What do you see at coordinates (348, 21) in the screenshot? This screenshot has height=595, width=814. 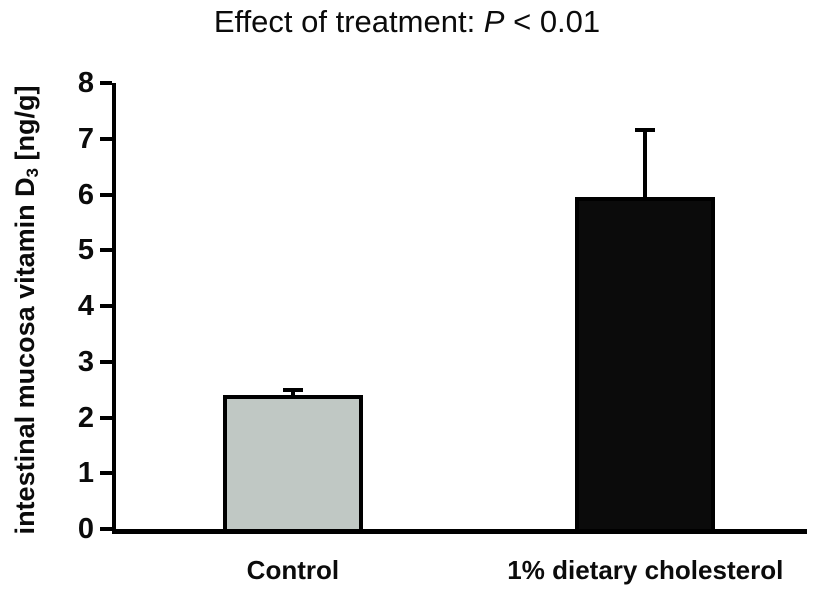 I see `chart-title-text: Effect of treatment:` at bounding box center [348, 21].